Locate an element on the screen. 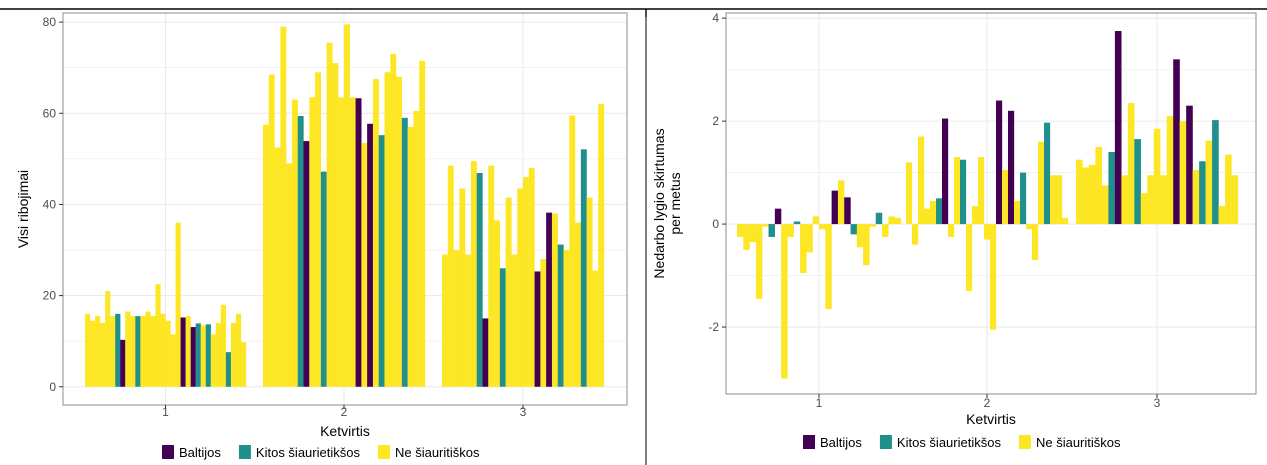  y-tick-label: 4 is located at coordinates (715, 18).